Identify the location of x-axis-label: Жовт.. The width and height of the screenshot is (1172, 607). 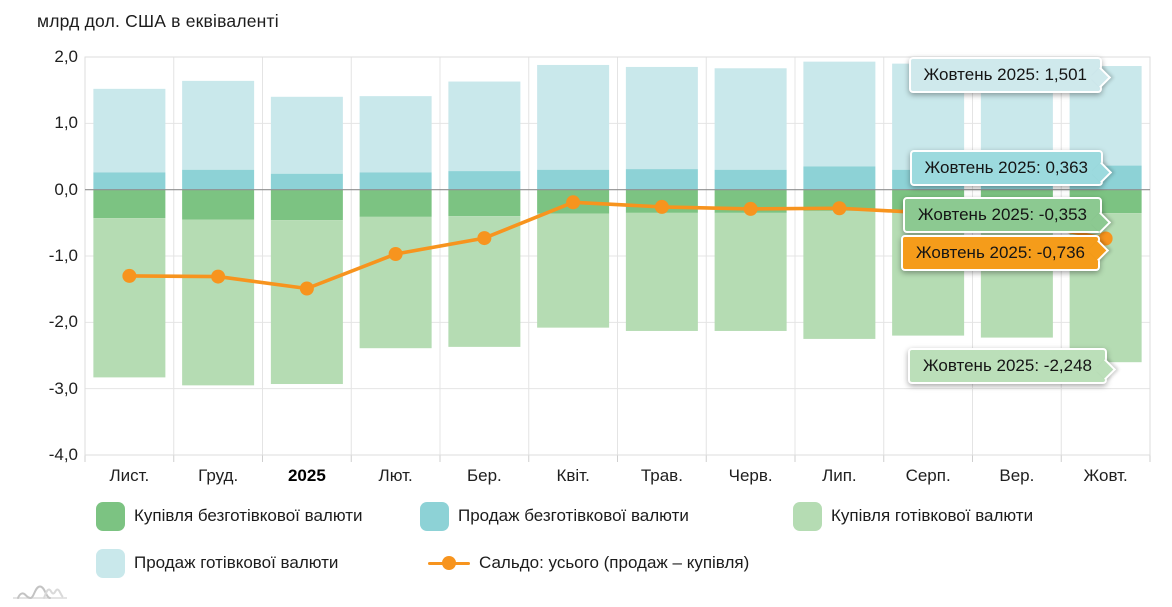
(1105, 475).